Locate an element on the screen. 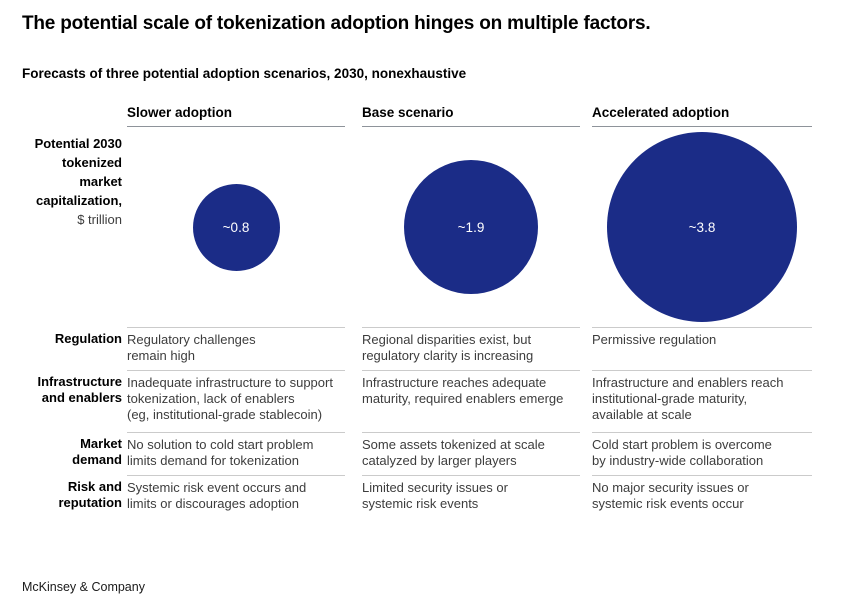 Image resolution: width=847 pixels, height=612 pixels. scenario-header-accelerated: Accelerated adoption is located at coordinates (702, 115).